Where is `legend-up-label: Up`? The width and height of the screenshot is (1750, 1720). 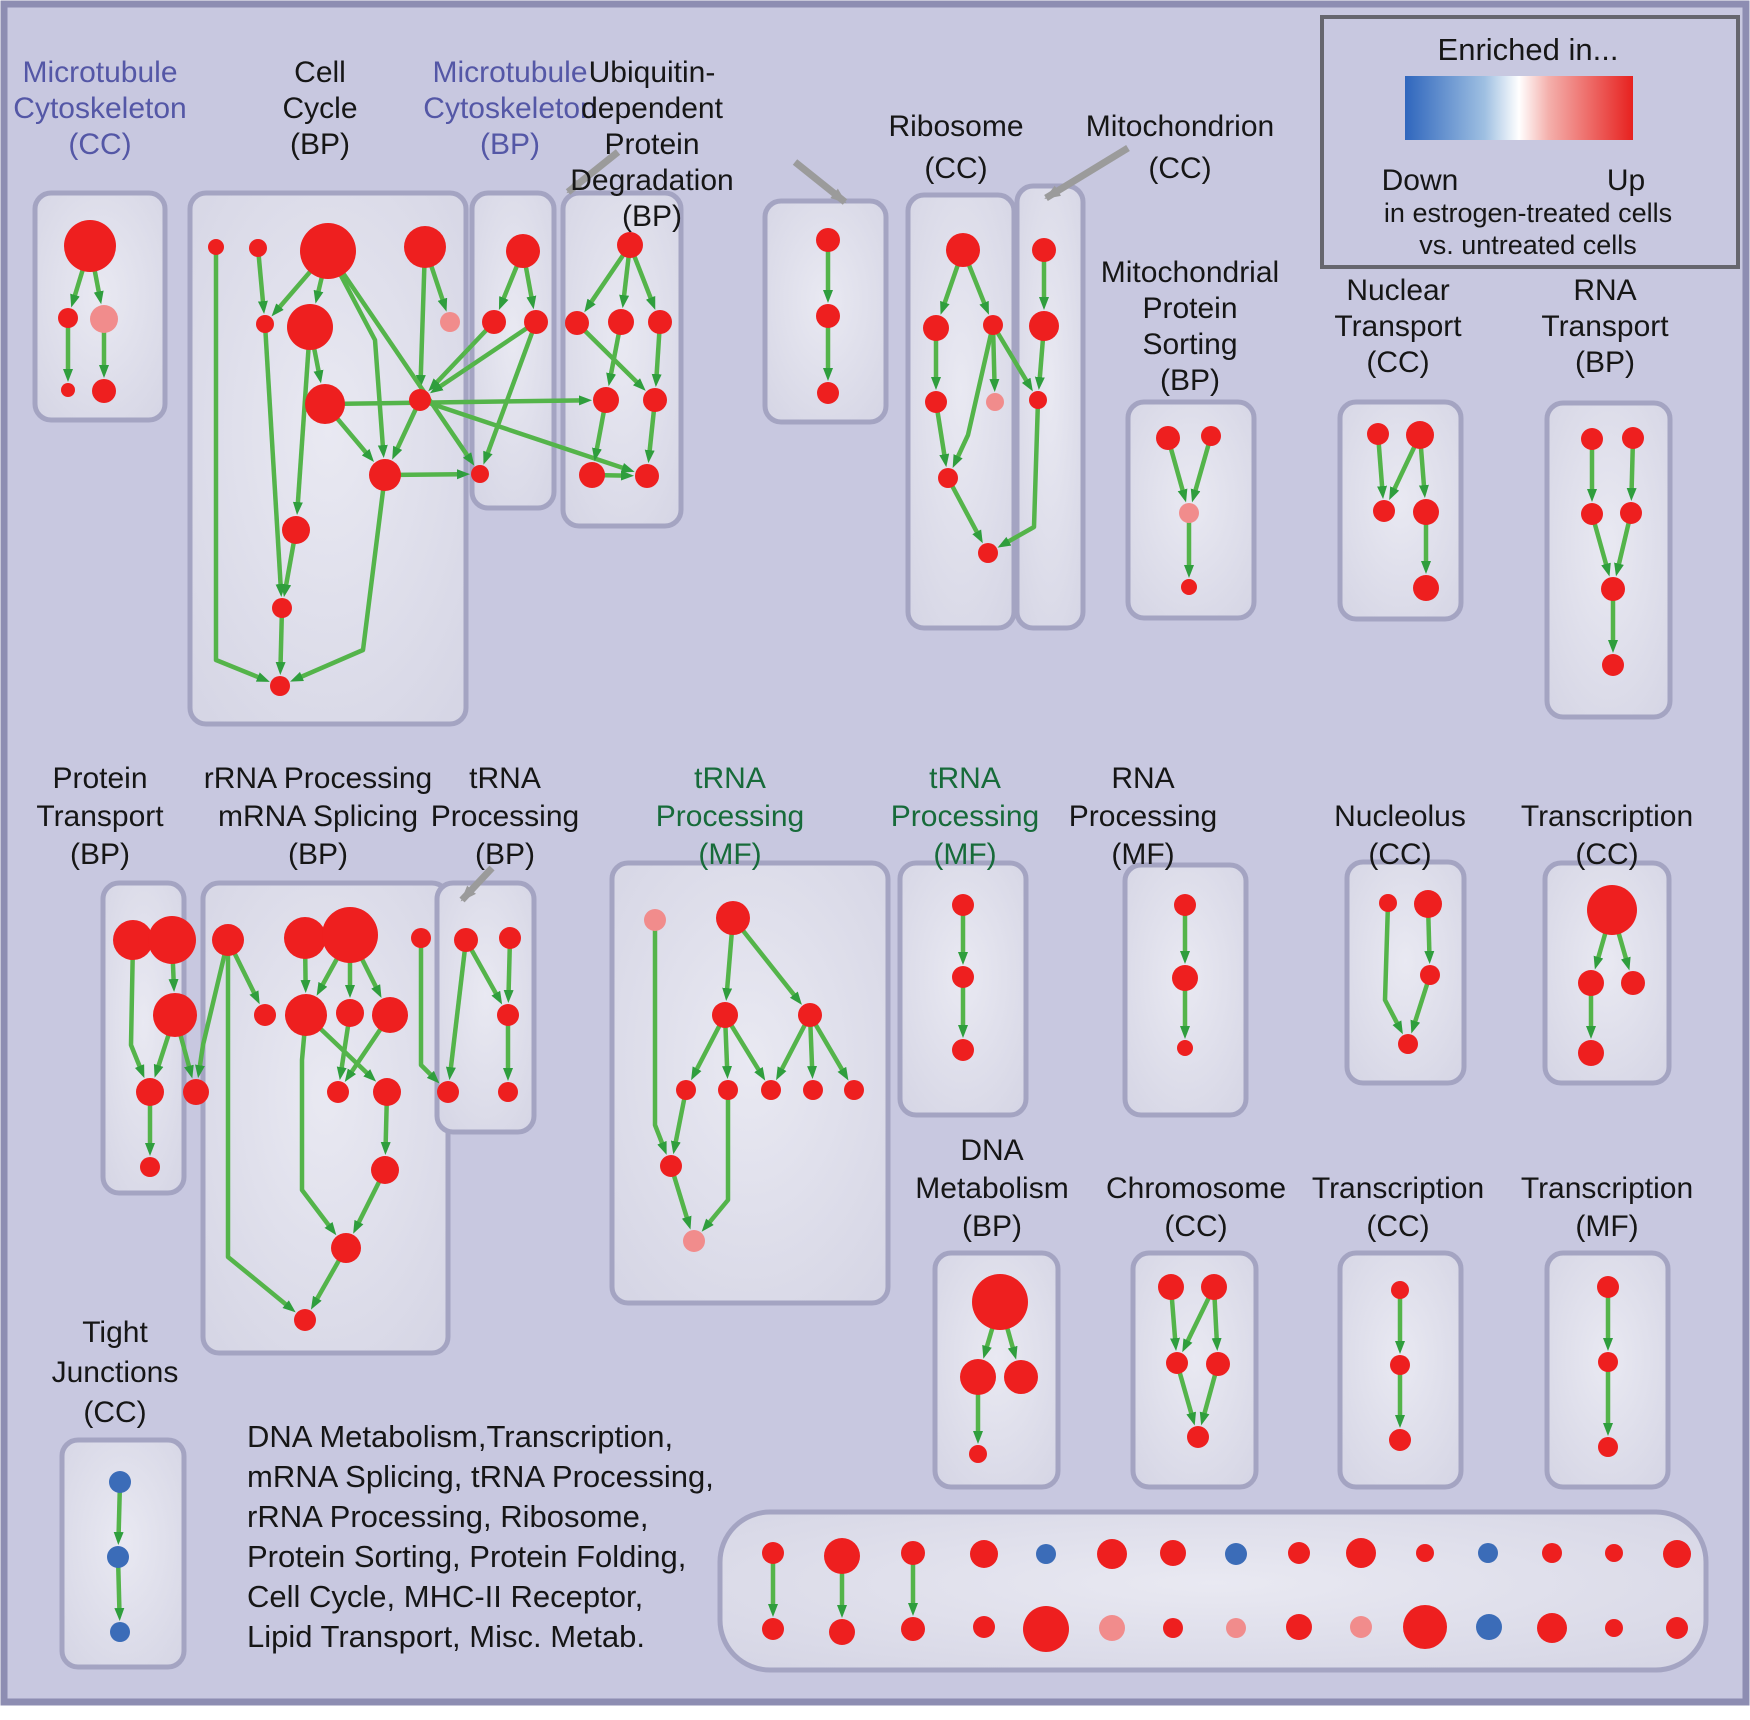
legend-up-label: Up is located at coordinates (1626, 180).